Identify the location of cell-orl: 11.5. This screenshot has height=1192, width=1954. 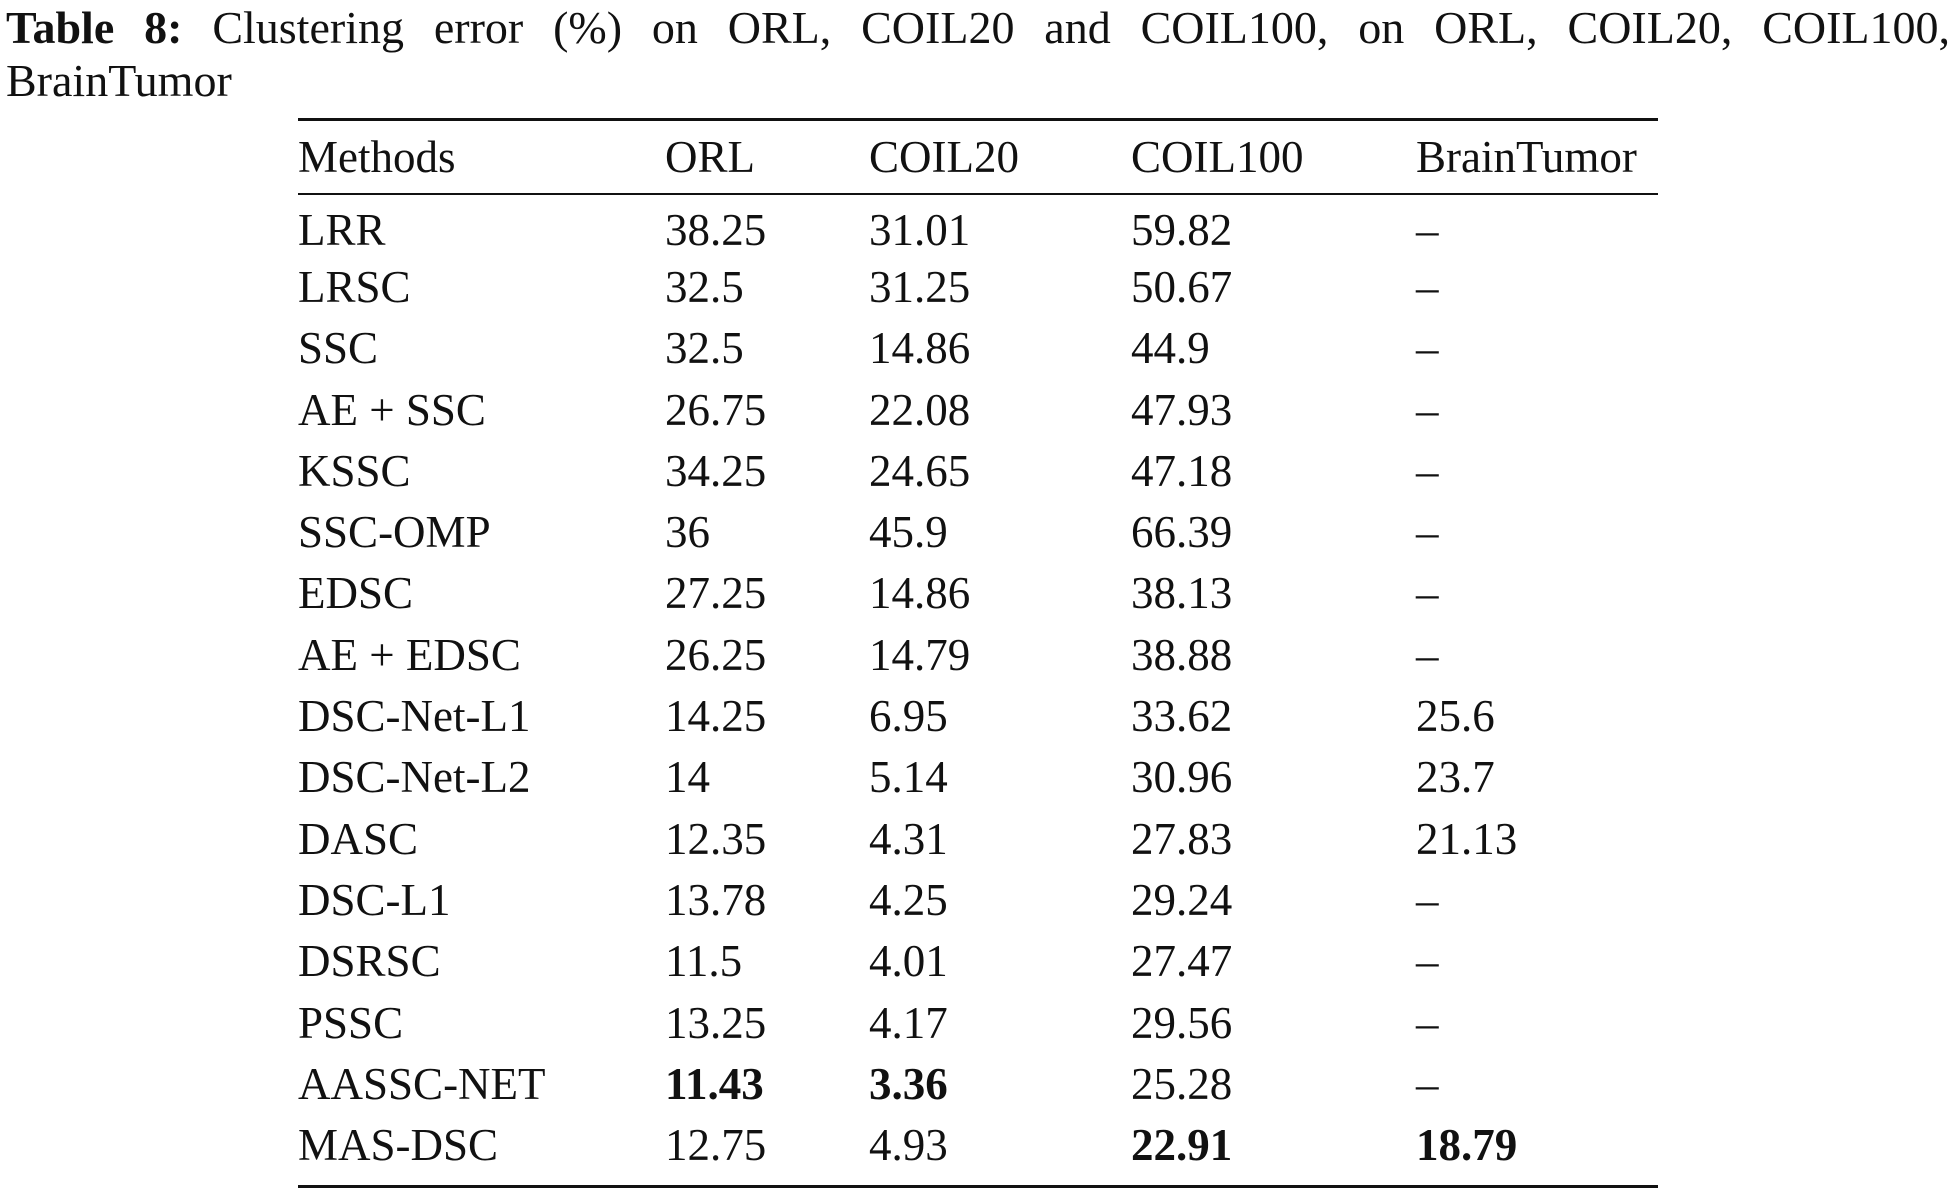
(704, 961).